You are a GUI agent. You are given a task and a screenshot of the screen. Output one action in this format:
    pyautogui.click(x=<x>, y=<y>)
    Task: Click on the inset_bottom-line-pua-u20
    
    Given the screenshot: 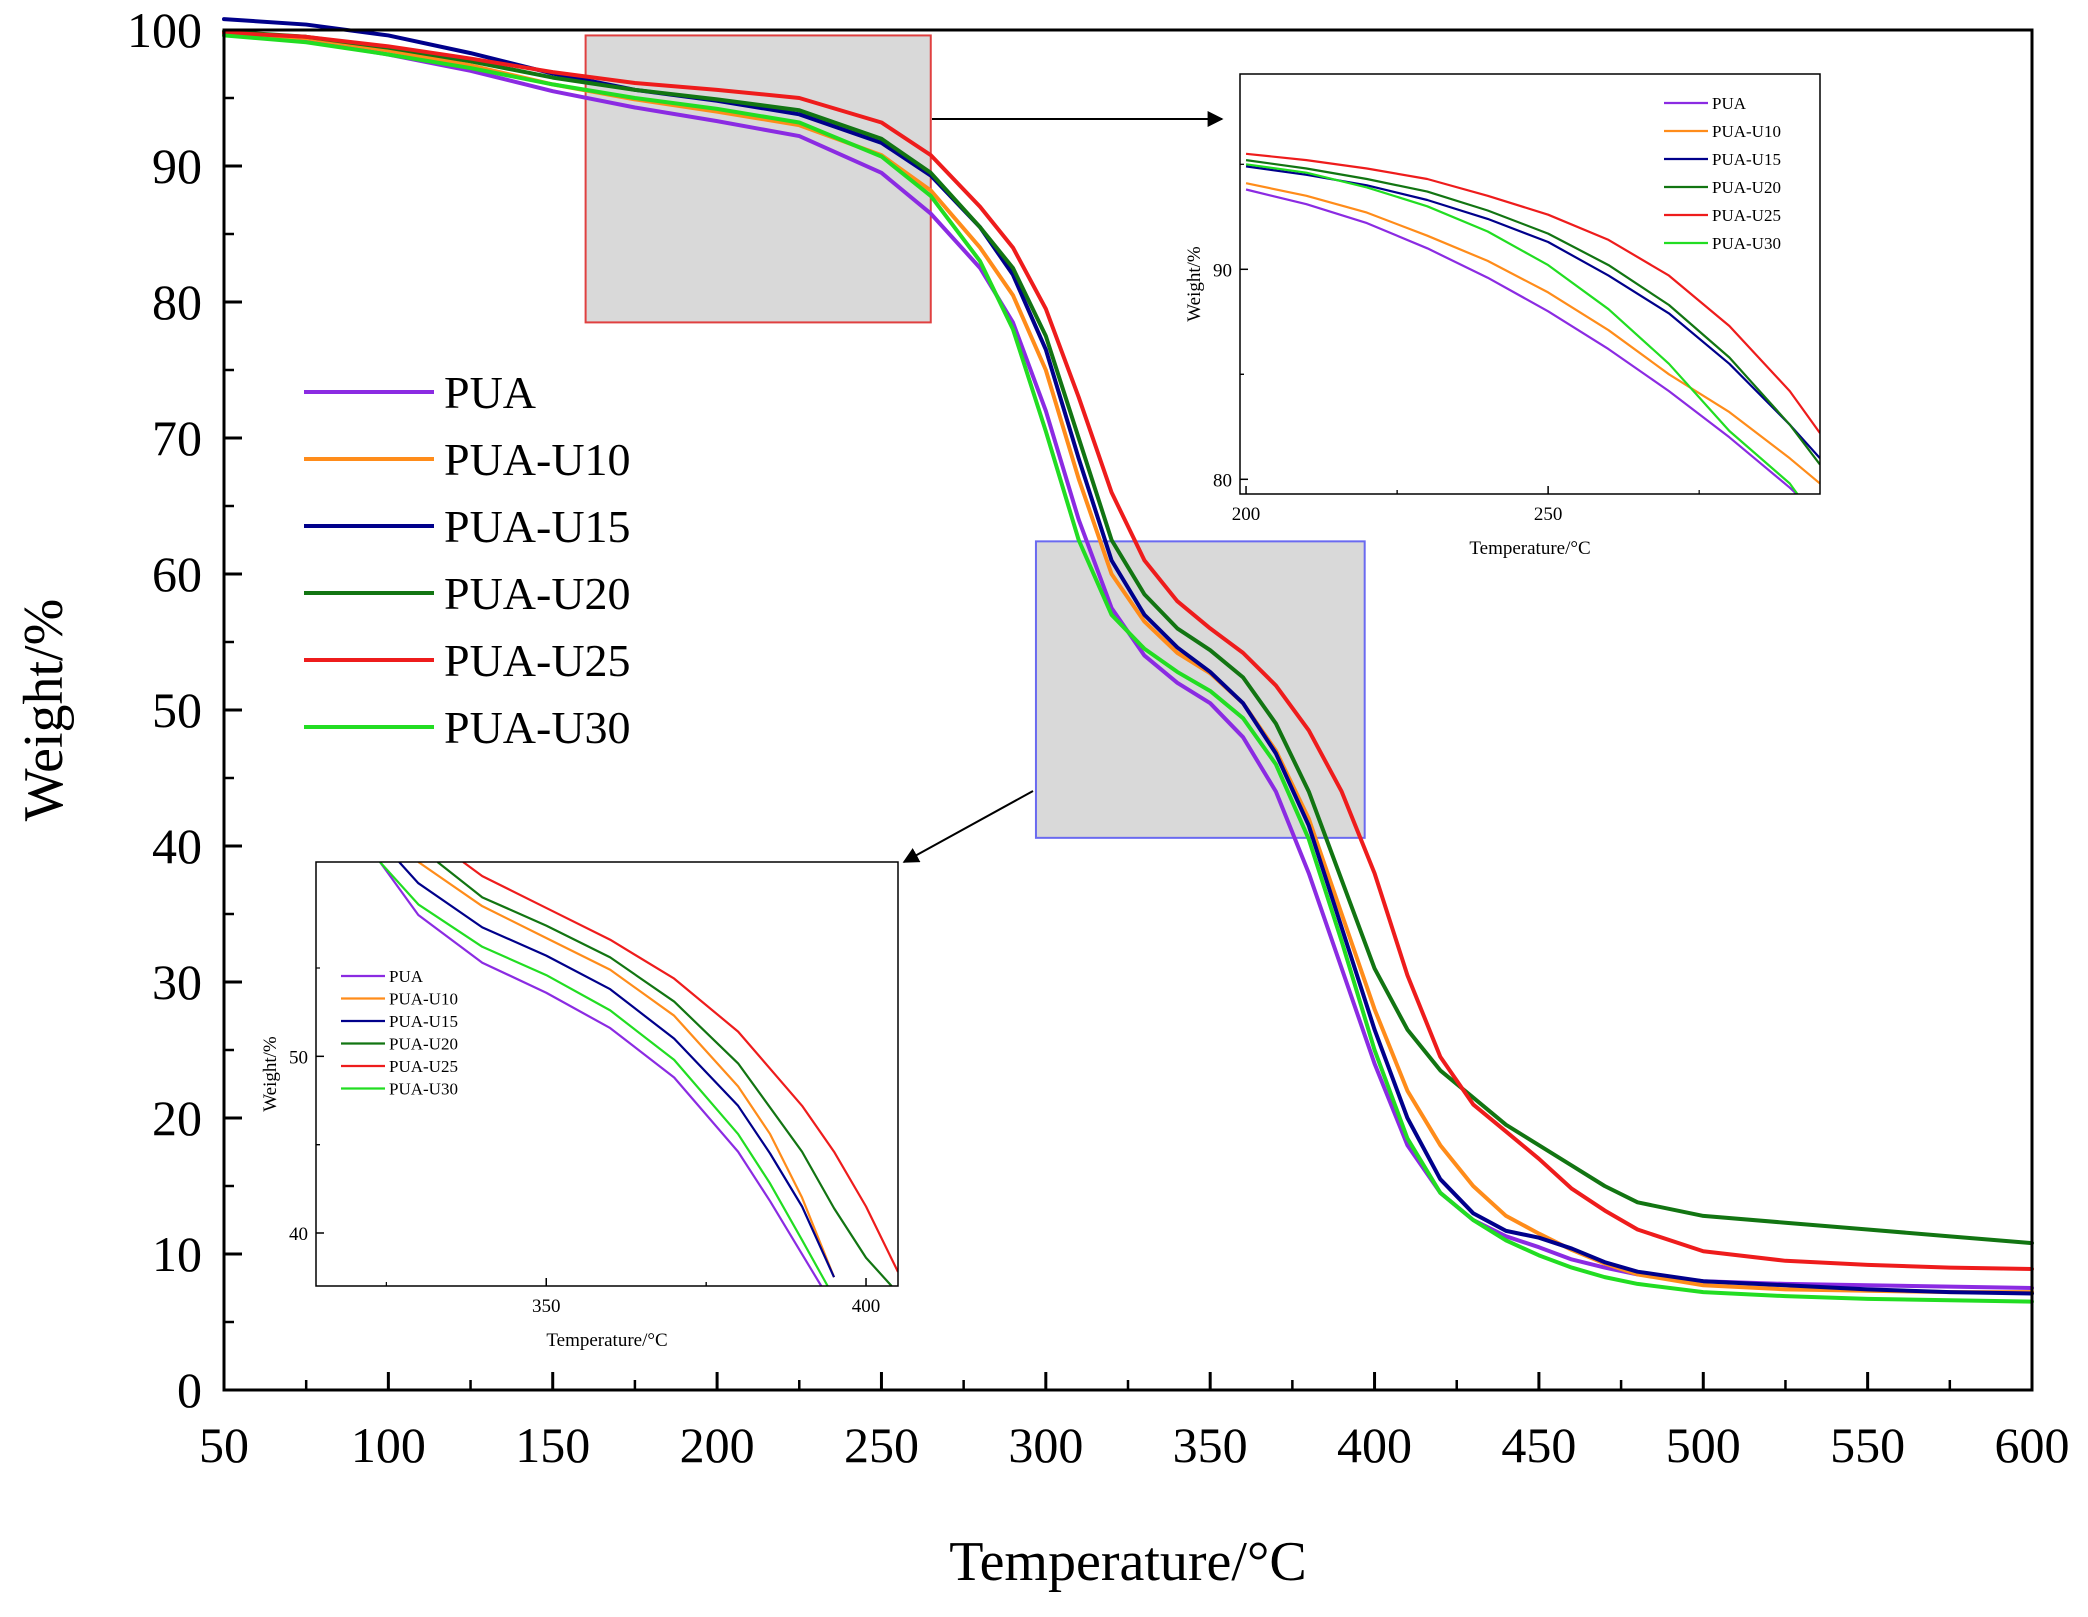 What is the action you would take?
    pyautogui.click(x=664, y=1074)
    